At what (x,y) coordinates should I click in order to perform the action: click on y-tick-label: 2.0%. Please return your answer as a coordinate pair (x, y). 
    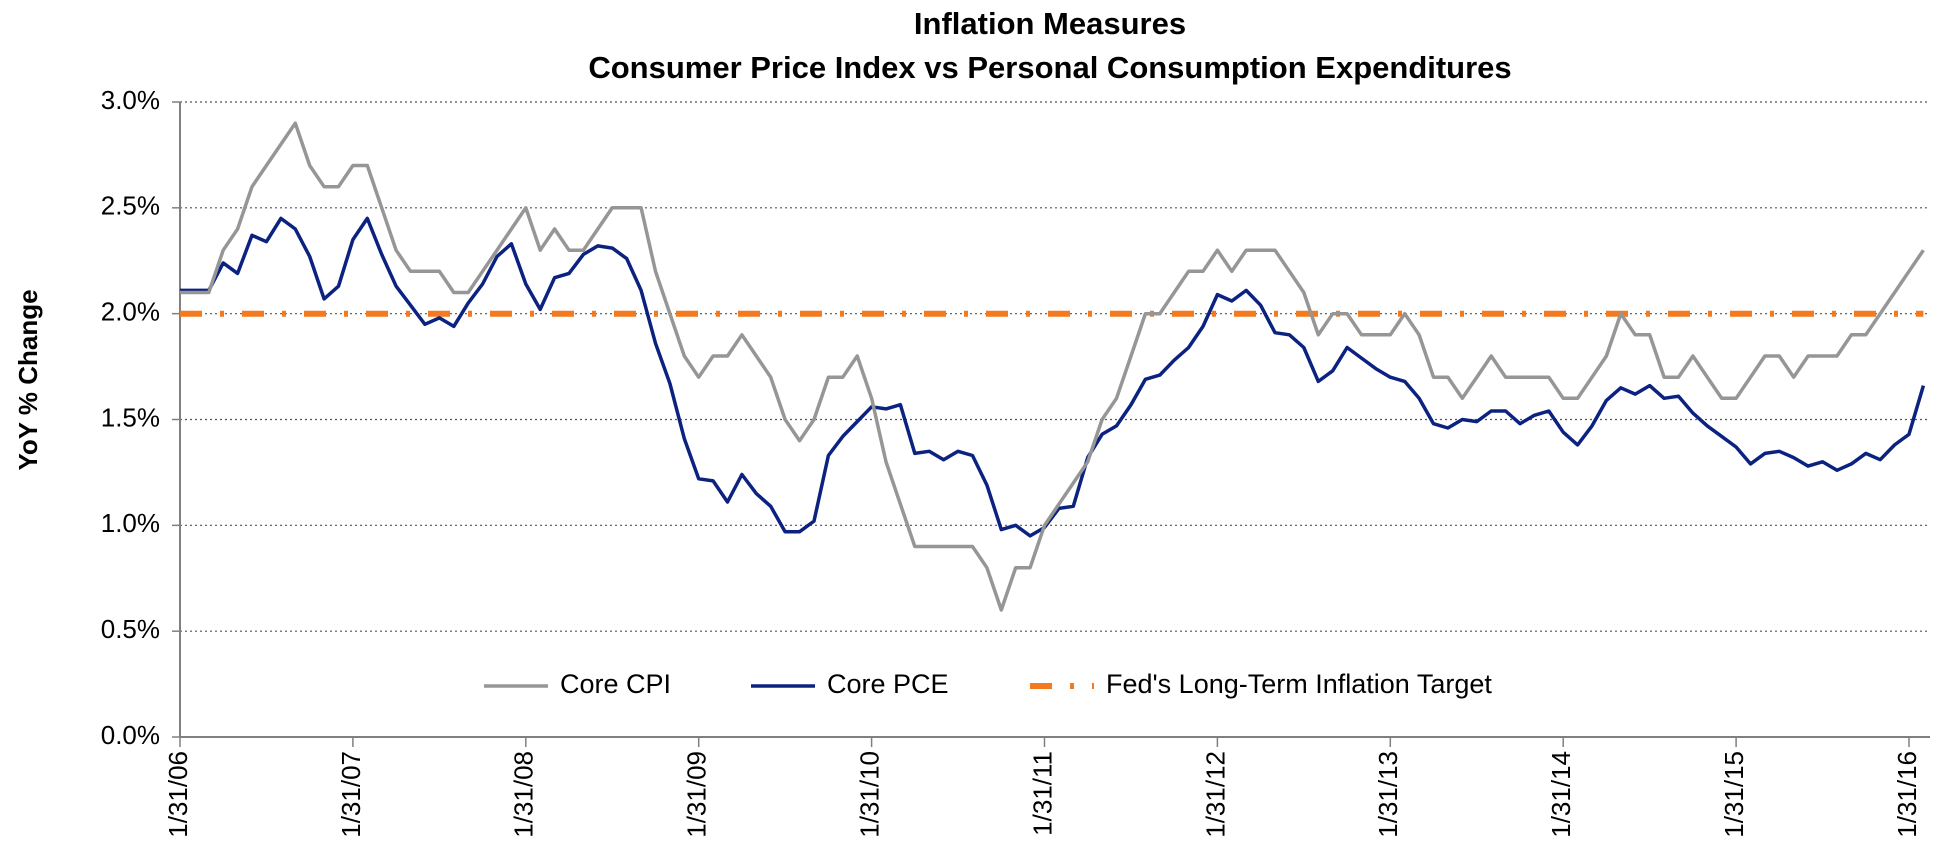
    Looking at the image, I should click on (130, 312).